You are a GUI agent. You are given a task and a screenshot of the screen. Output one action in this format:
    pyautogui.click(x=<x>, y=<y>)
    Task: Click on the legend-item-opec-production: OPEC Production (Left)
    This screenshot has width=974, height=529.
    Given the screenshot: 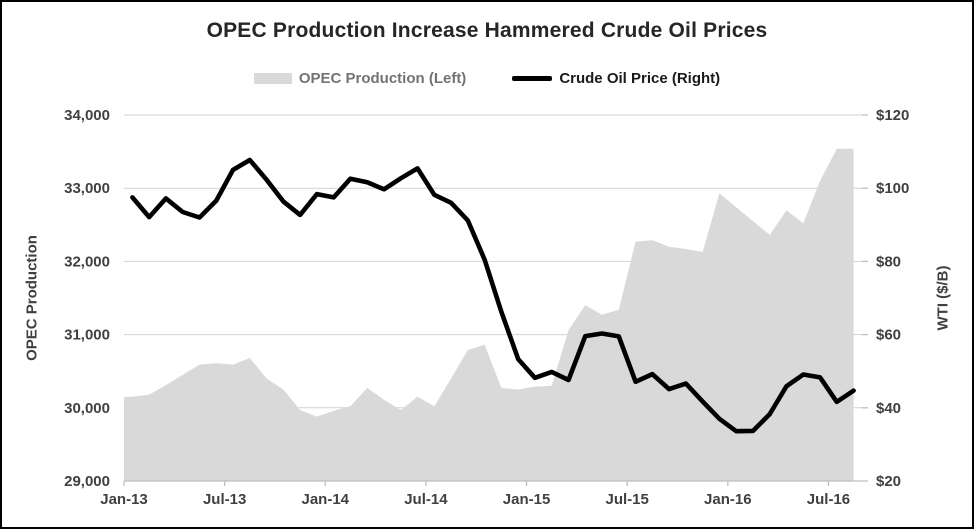 What is the action you would take?
    pyautogui.click(x=360, y=78)
    